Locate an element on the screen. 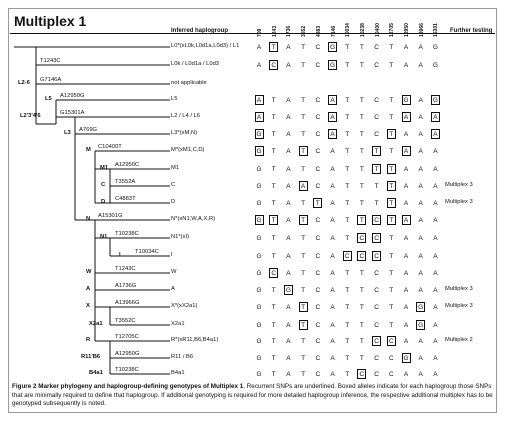 The width and height of the screenshot is (505, 426). haplogroup-label: I is located at coordinates (172, 255).